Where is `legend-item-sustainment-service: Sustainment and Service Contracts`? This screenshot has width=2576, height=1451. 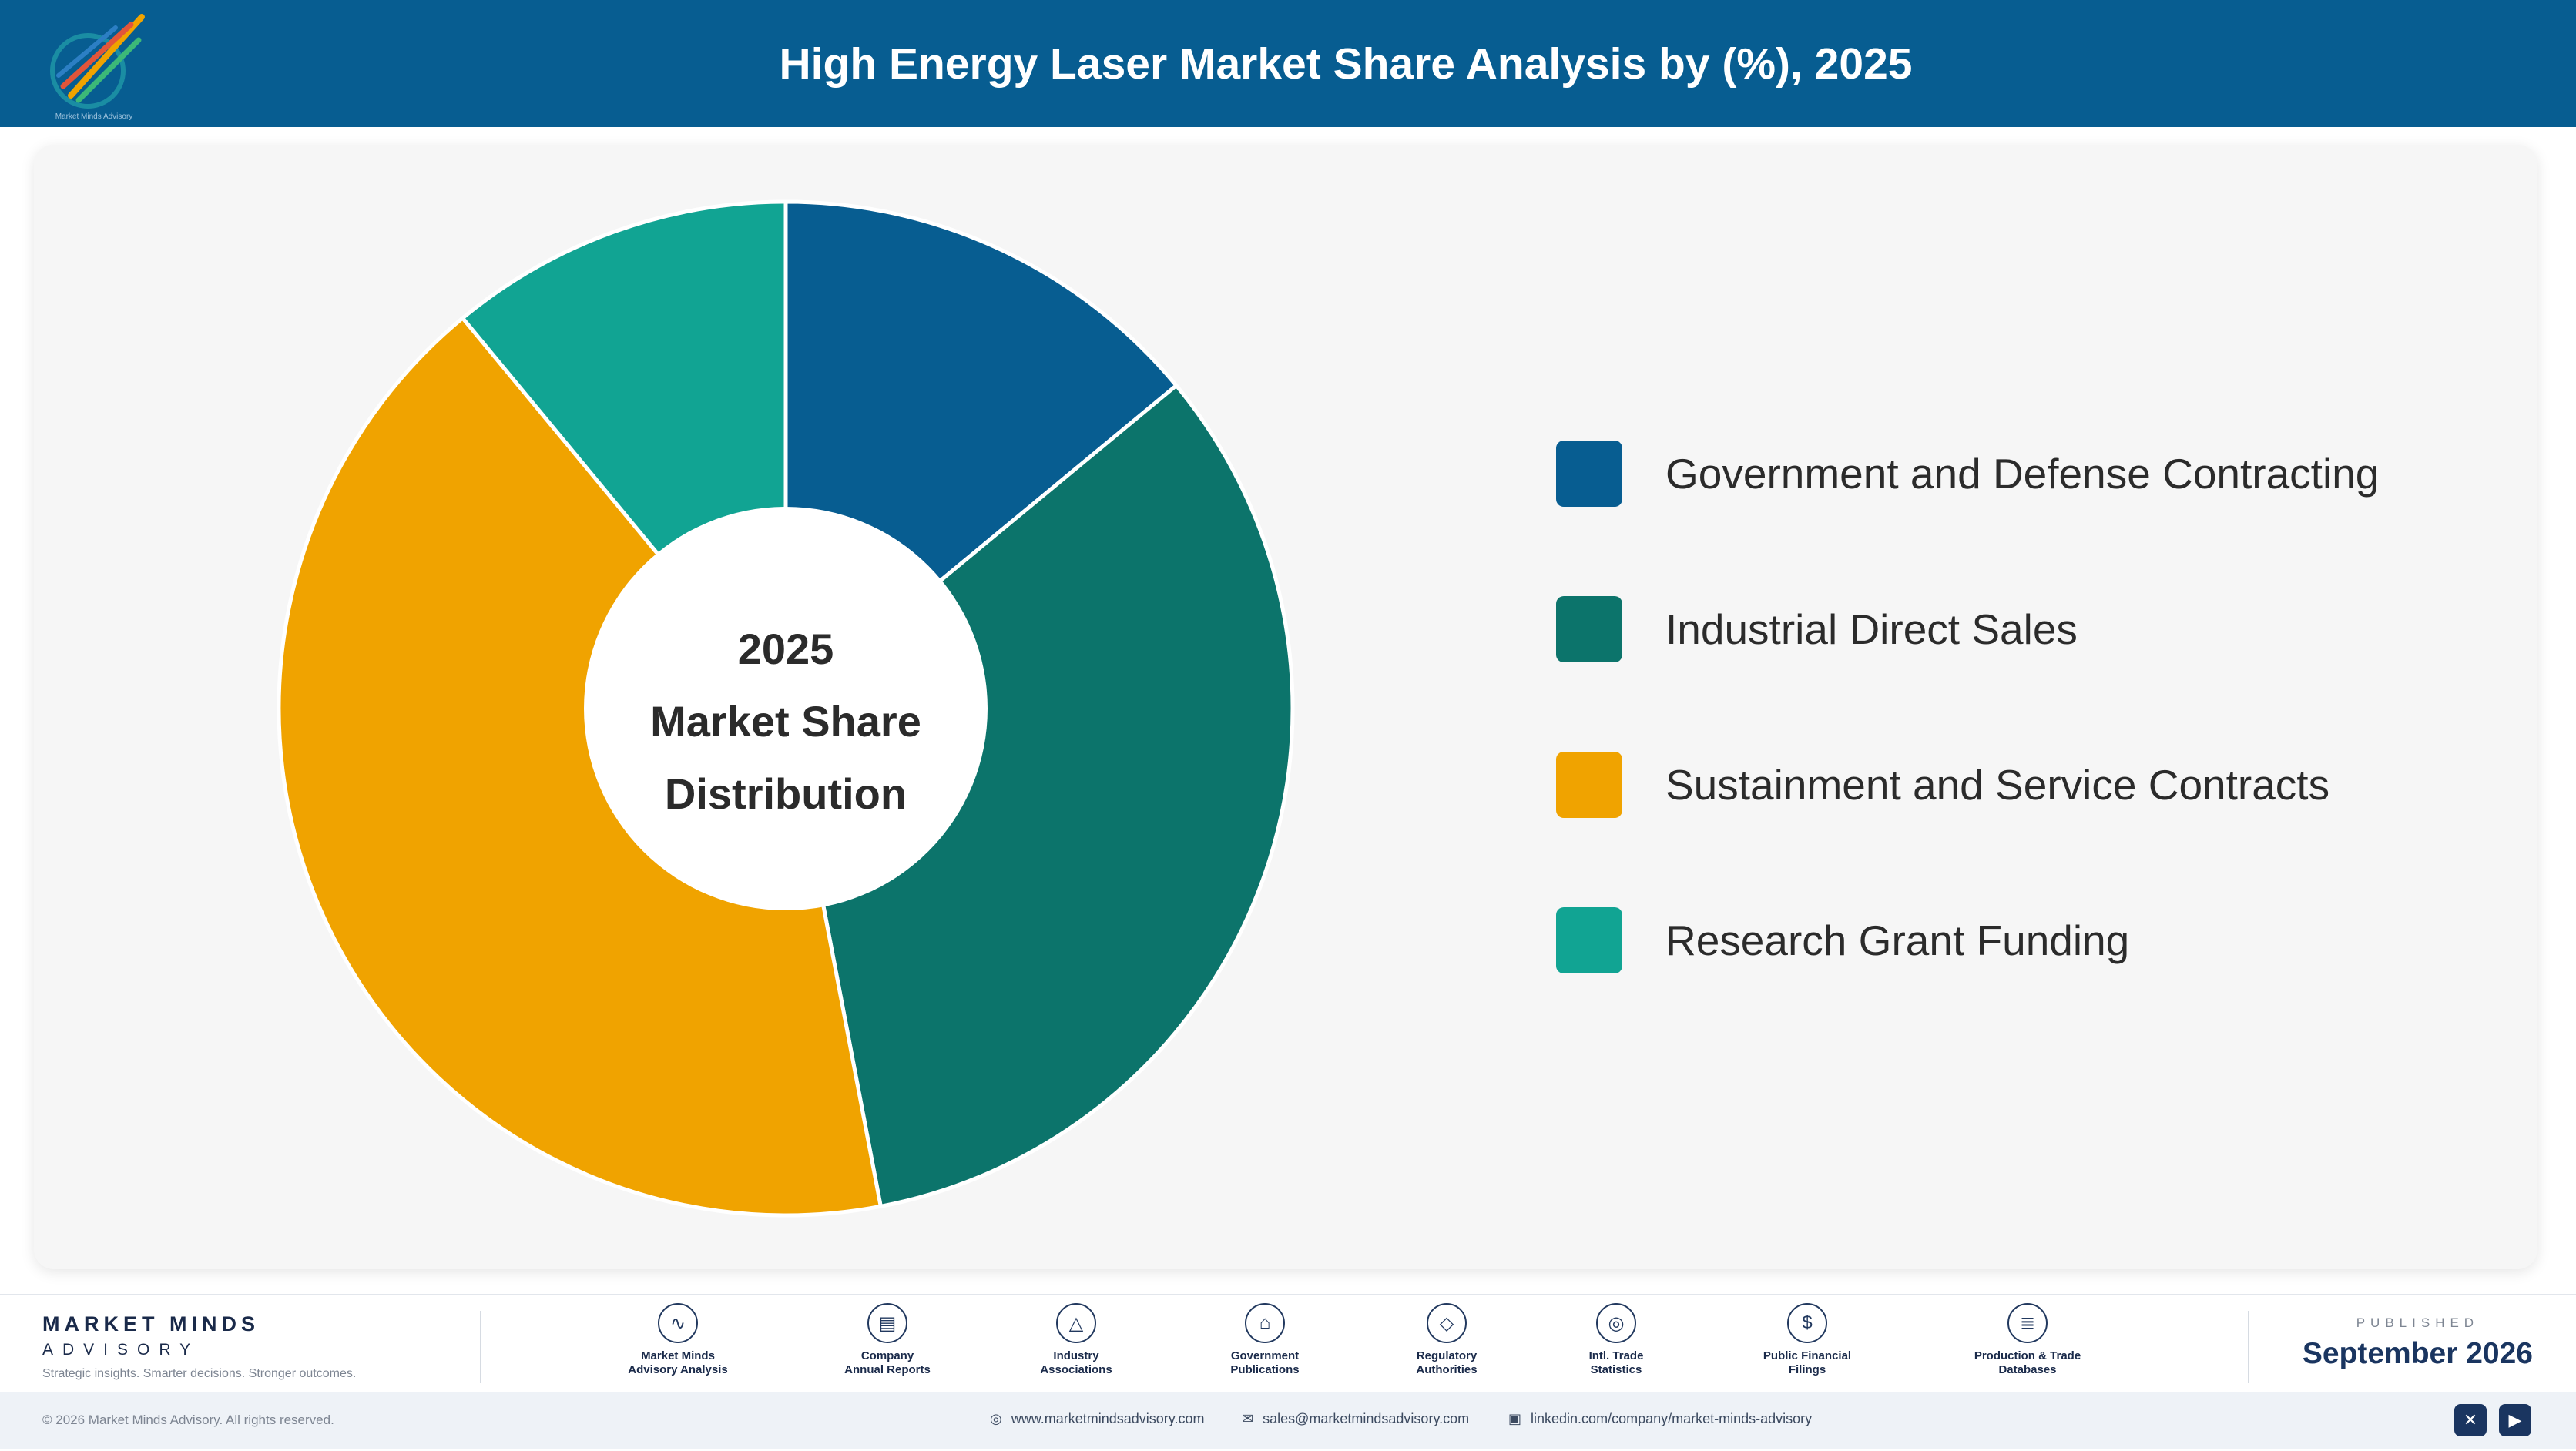
legend-item-sustainment-service: Sustainment and Service Contracts is located at coordinates (1967, 785).